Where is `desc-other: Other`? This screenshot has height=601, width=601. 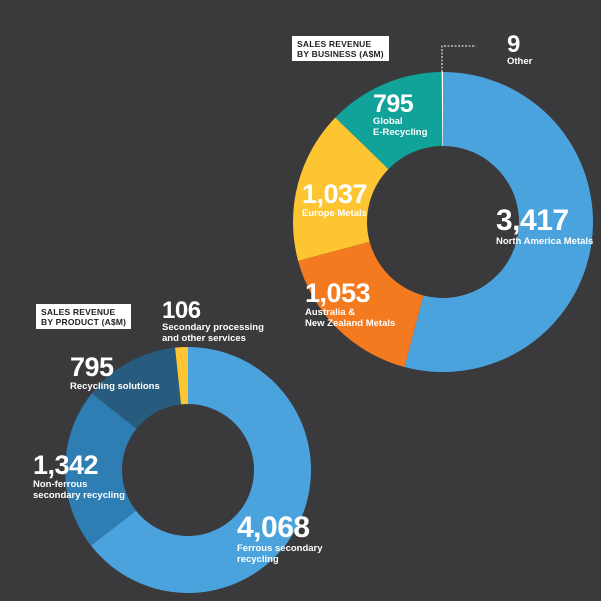
desc-other: Other is located at coordinates (520, 61).